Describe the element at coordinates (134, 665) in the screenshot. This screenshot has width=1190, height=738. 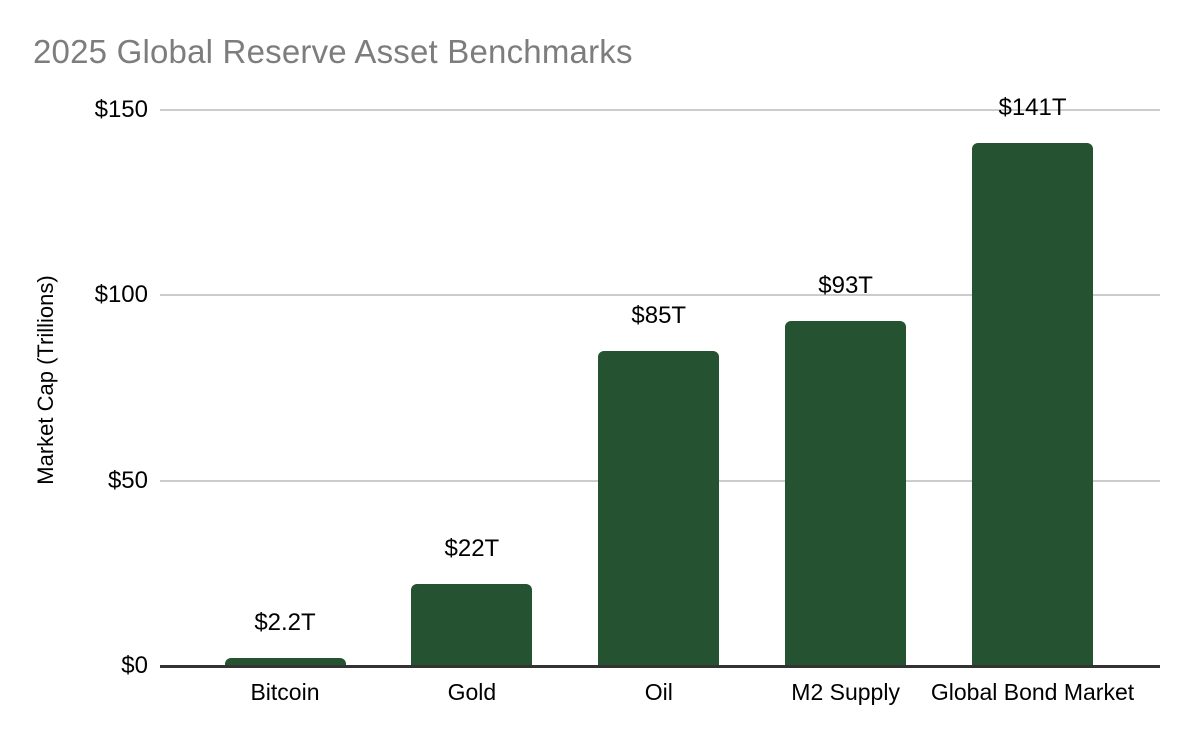
I see `y-tick-label-0: $0` at that location.